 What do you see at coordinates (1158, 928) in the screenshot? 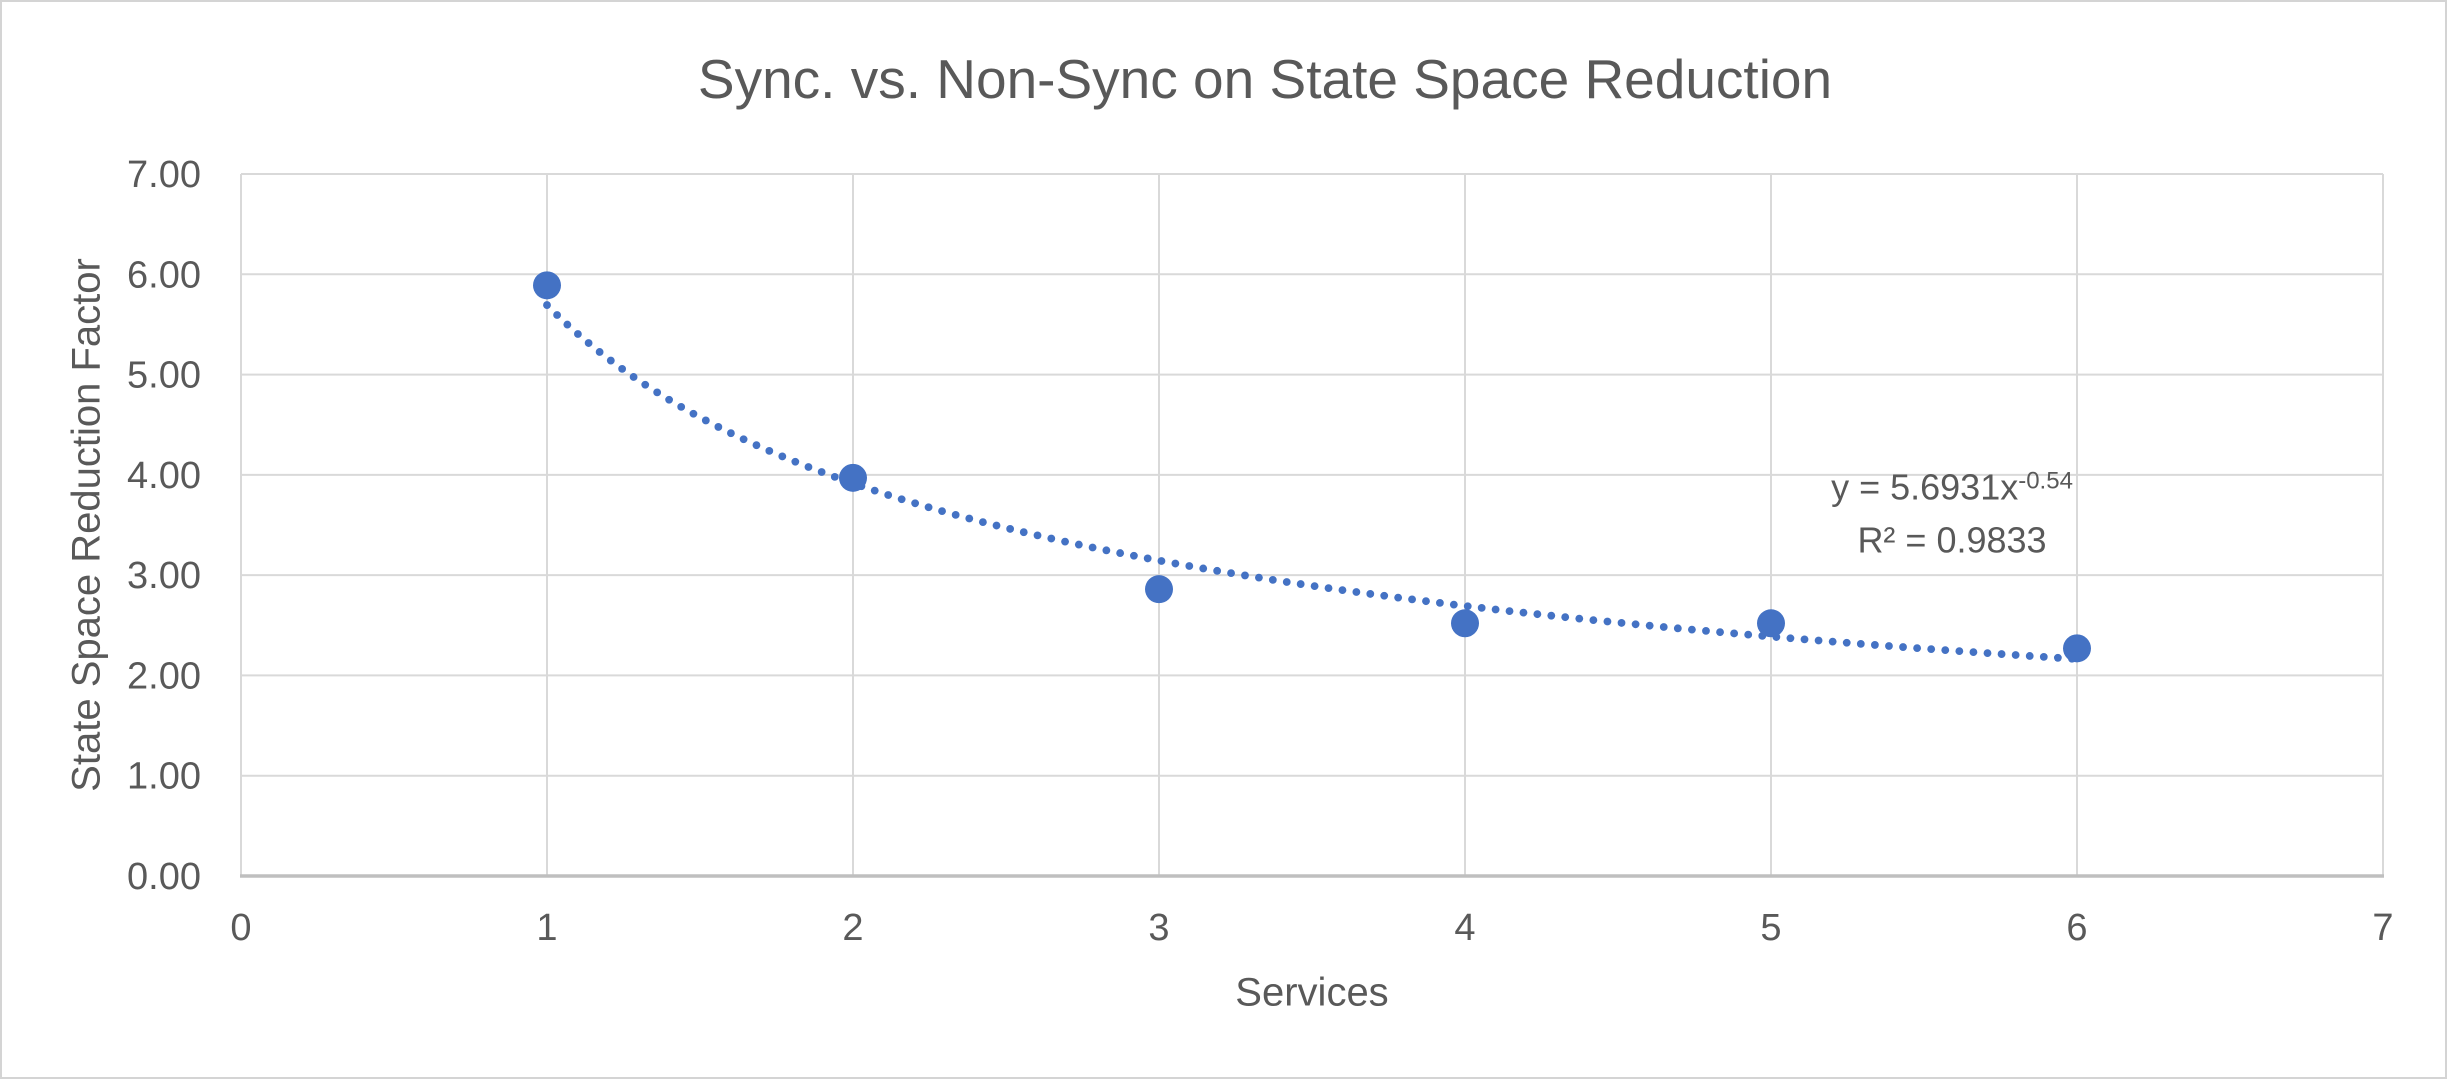
I see `x-tick-label: 3` at bounding box center [1158, 928].